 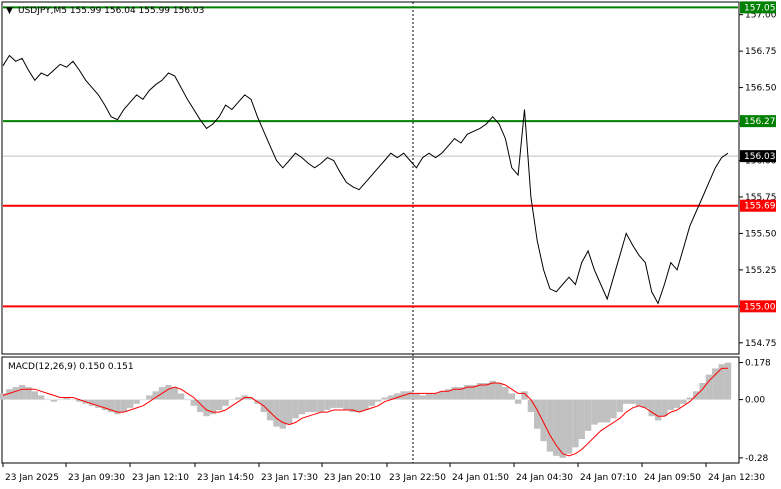 I want to click on time-tick-label: 24 Jan 04:30, so click(x=544, y=478).